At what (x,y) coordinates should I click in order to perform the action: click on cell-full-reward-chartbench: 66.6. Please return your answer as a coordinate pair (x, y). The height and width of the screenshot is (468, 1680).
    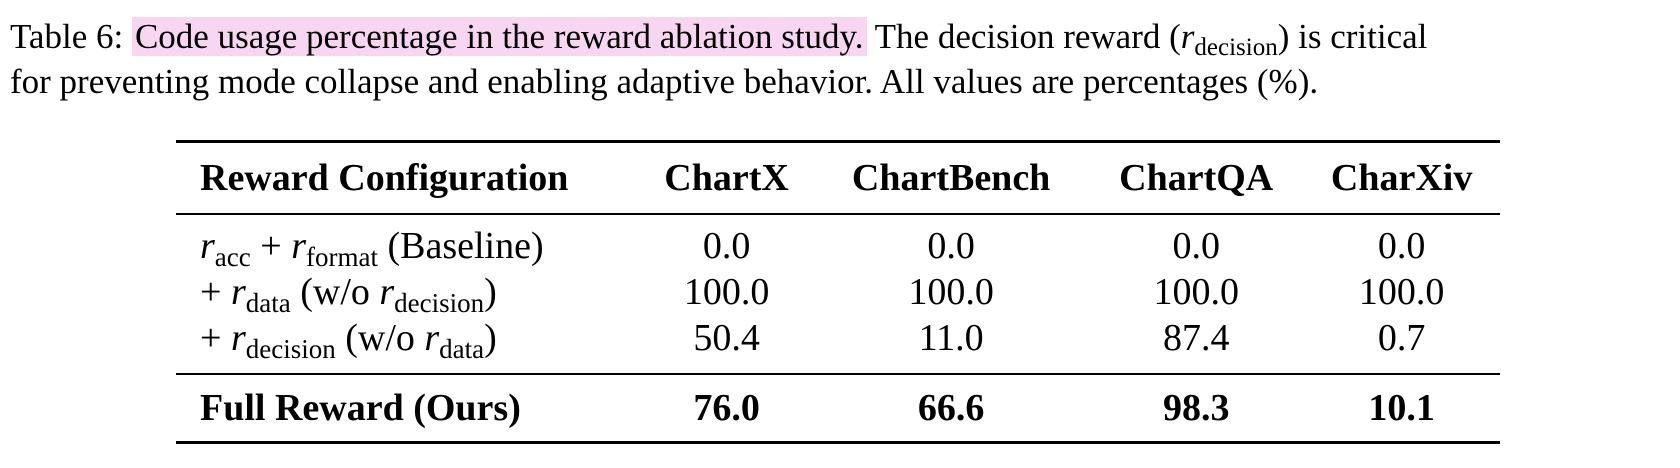
    Looking at the image, I should click on (951, 408).